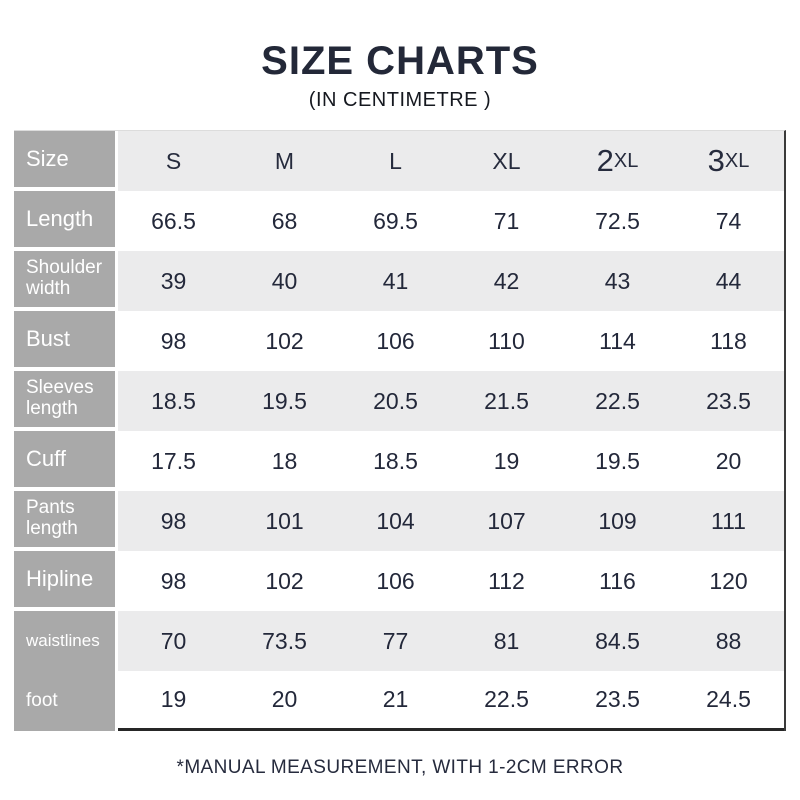 The image size is (800, 800). I want to click on value-cell: 17.5, so click(173, 461).